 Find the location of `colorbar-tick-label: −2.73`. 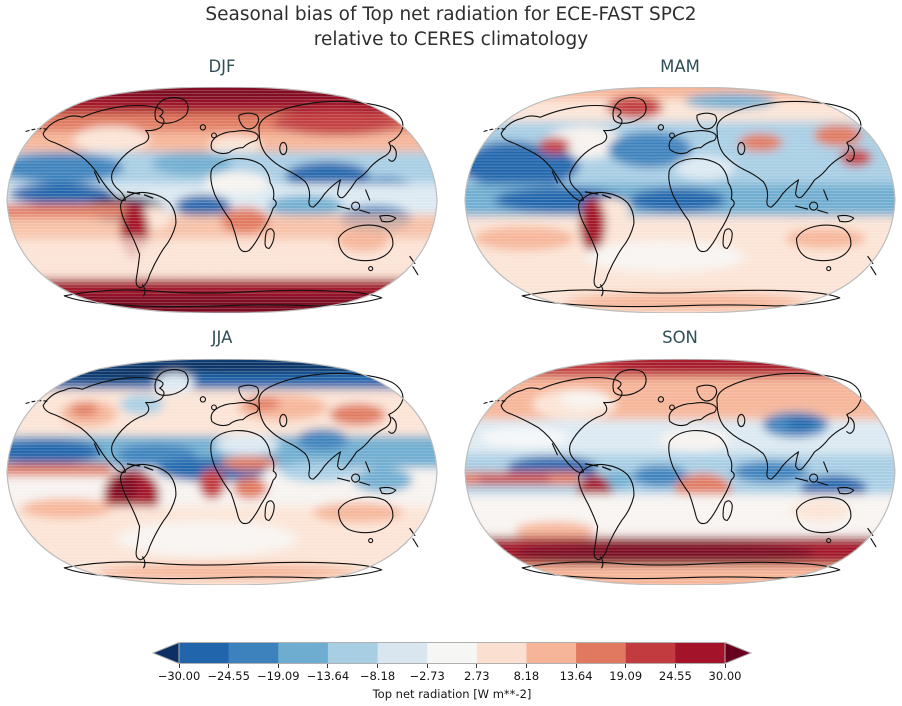

colorbar-tick-label: −2.73 is located at coordinates (427, 676).